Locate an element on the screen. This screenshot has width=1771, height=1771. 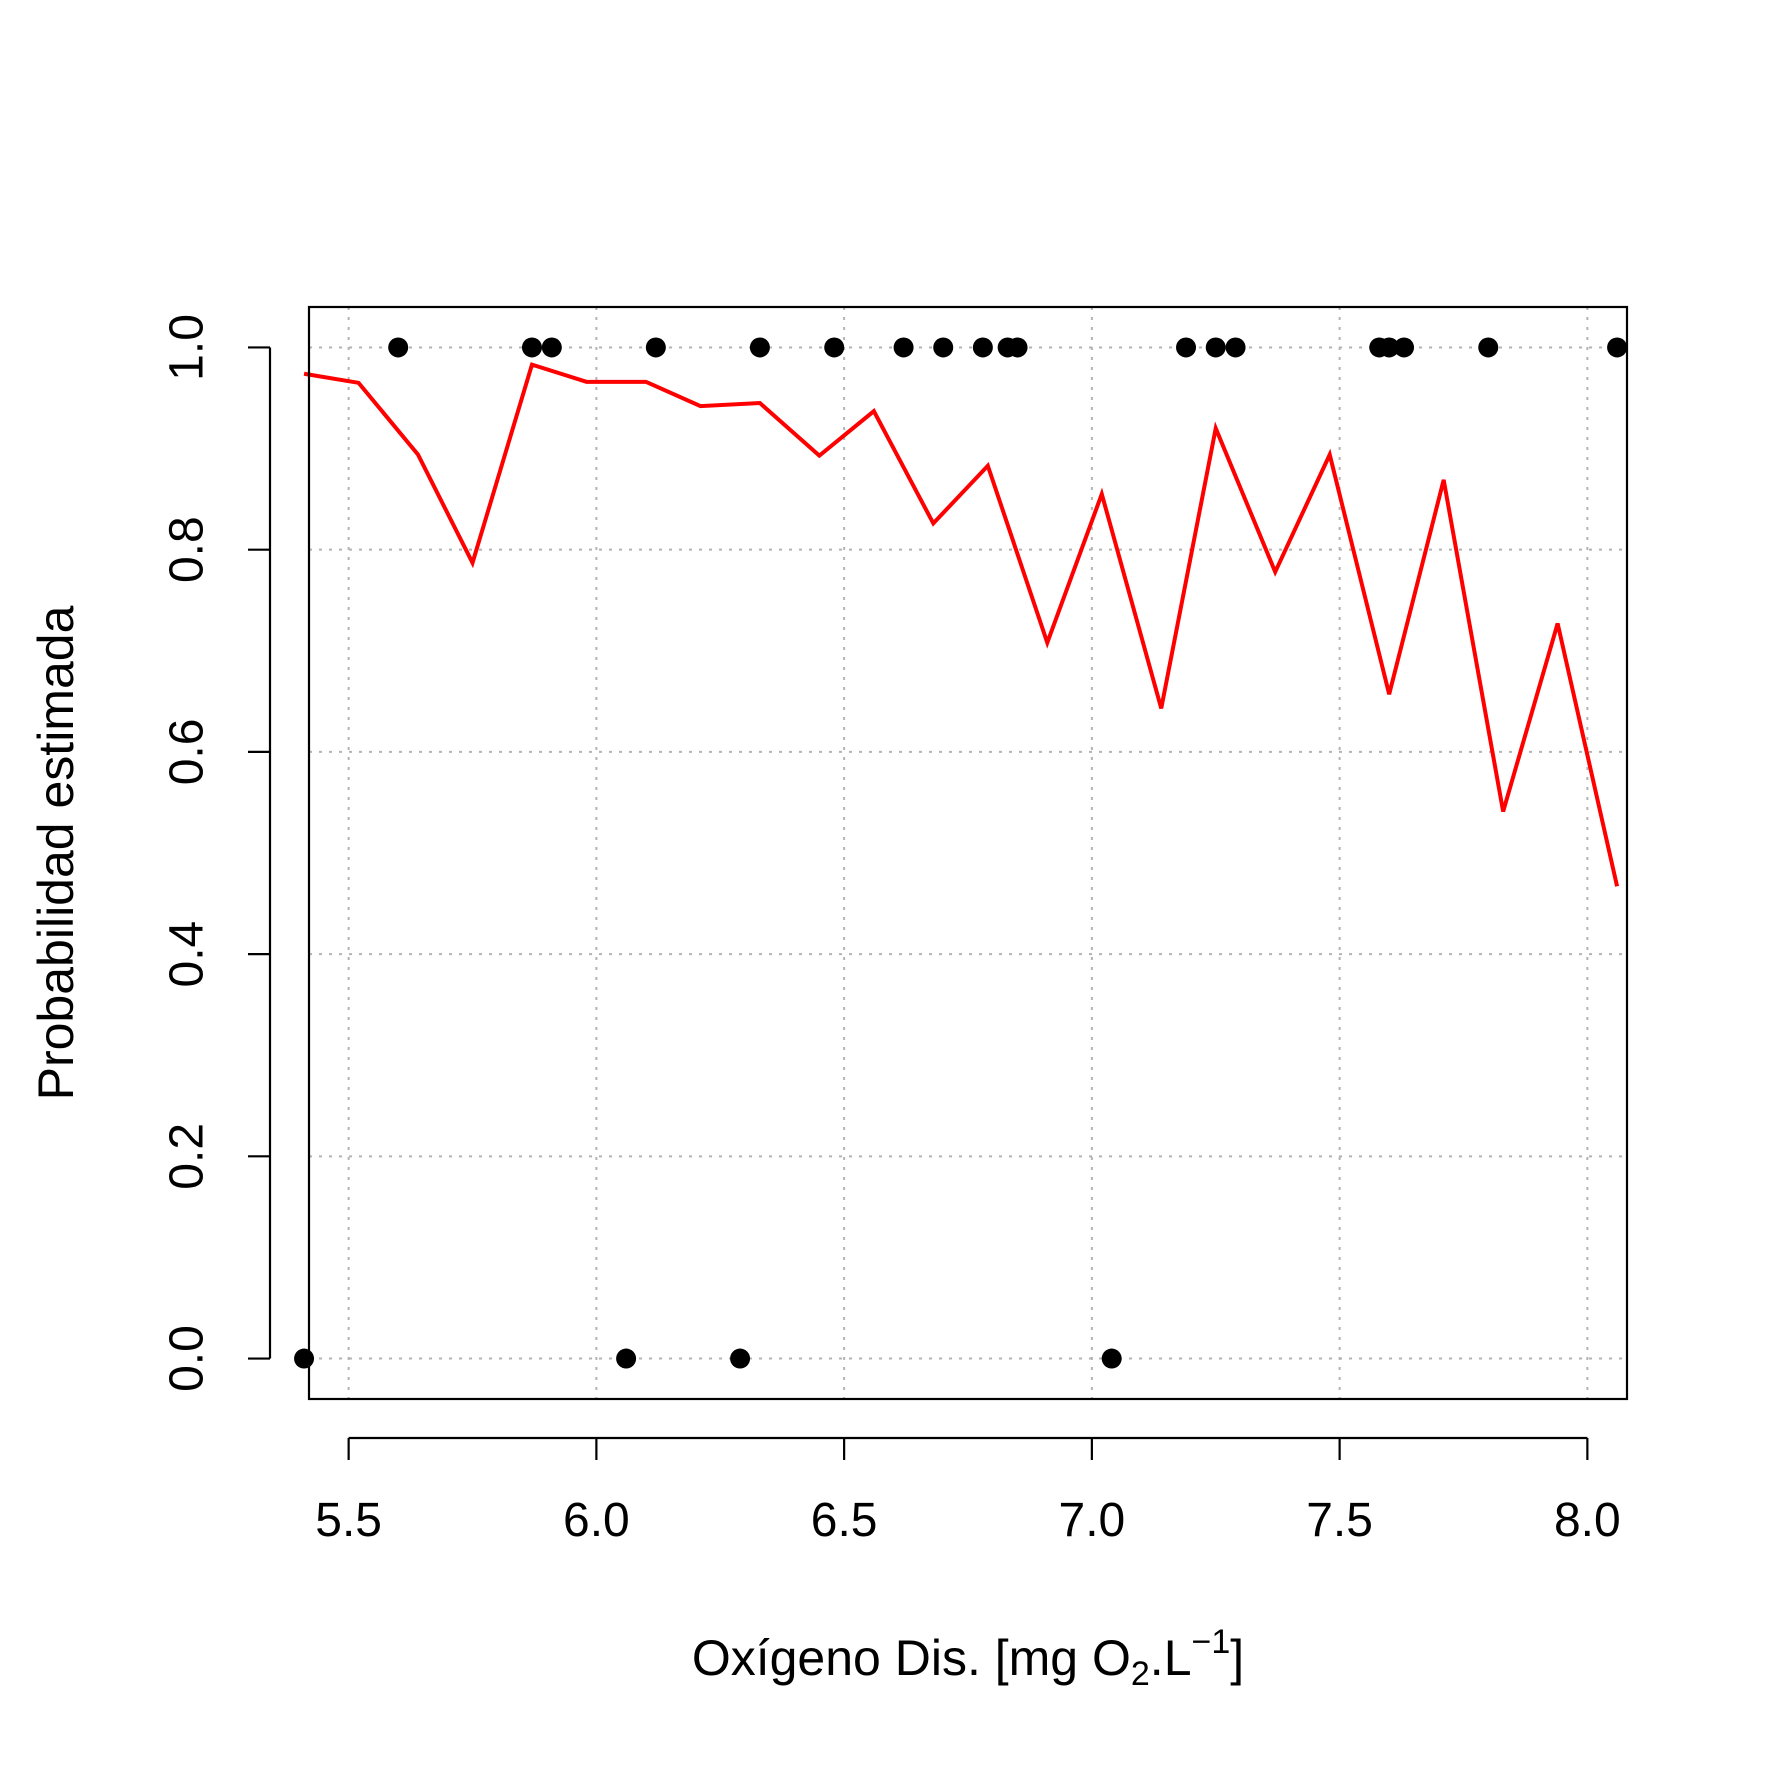
x-axis-title-middle: .L is located at coordinates (1171, 1658).